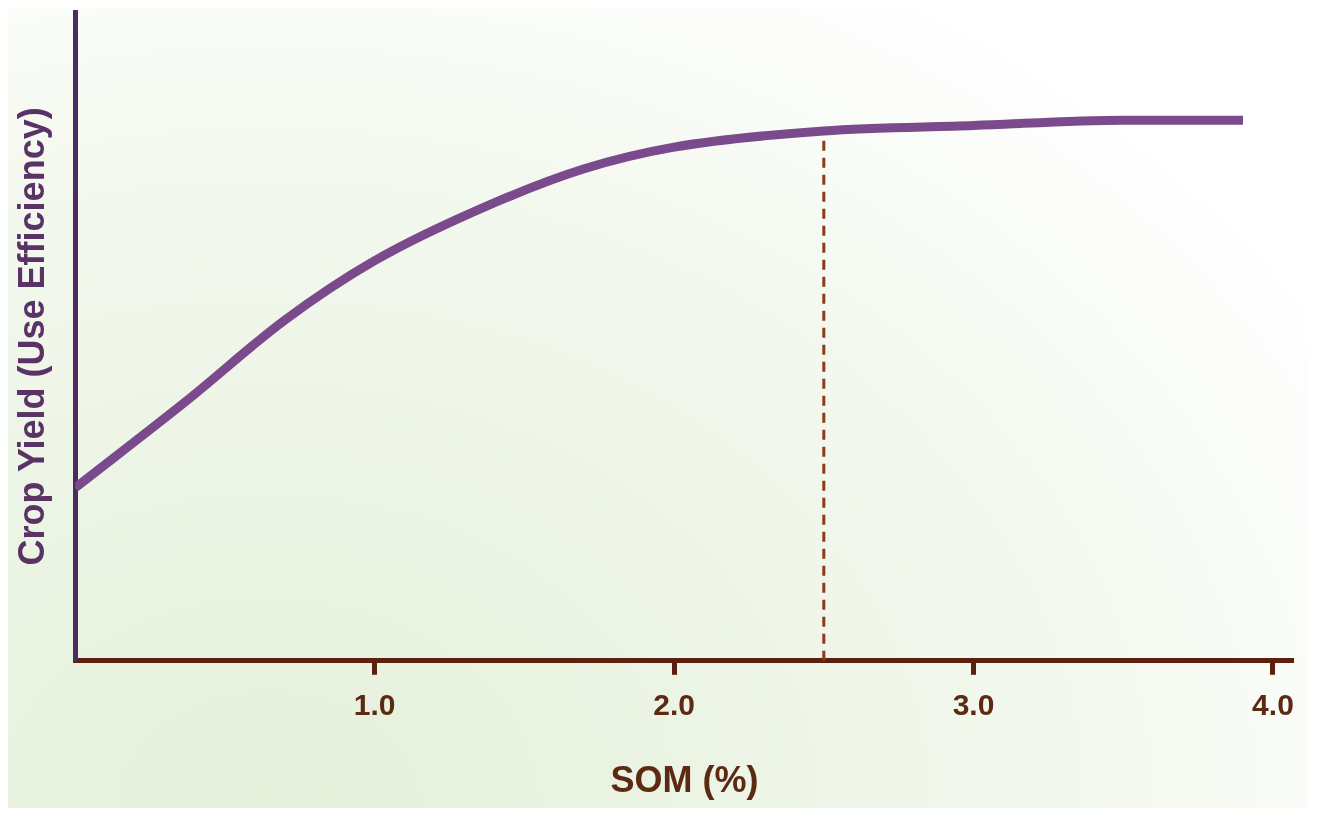  I want to click on x-tick-label: 3.0, so click(973, 705).